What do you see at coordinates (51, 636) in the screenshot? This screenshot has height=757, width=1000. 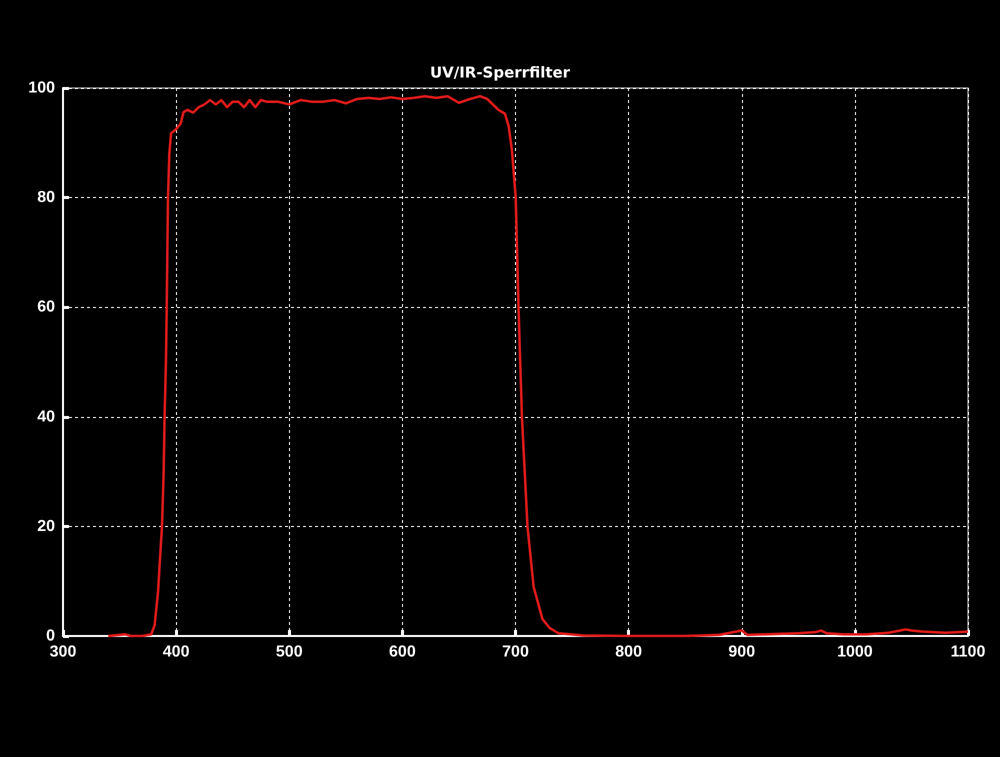 I see `y-tick-label: 0` at bounding box center [51, 636].